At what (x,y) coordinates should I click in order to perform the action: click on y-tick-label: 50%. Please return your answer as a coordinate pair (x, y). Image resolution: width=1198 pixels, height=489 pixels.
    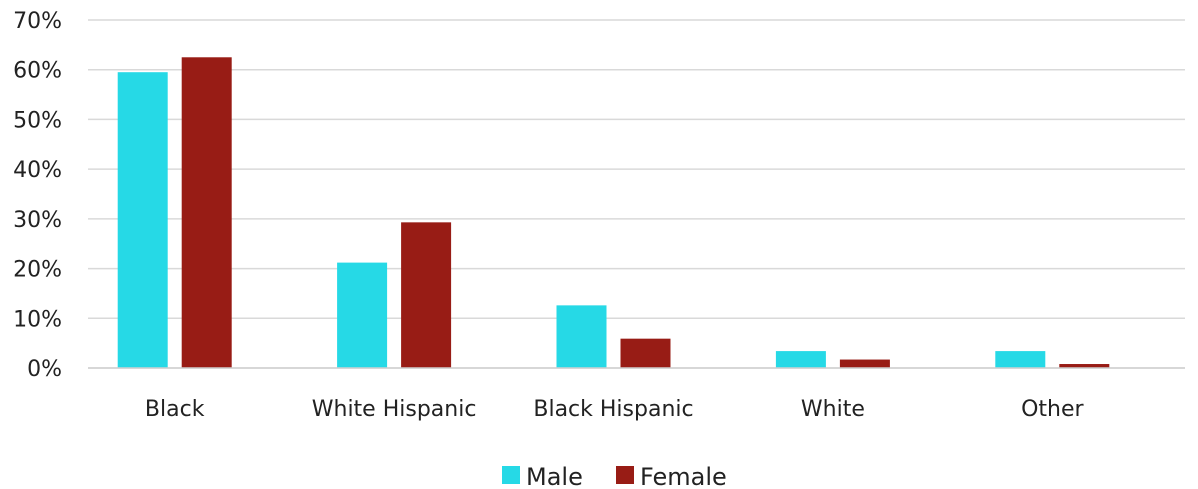
    Looking at the image, I should click on (37, 120).